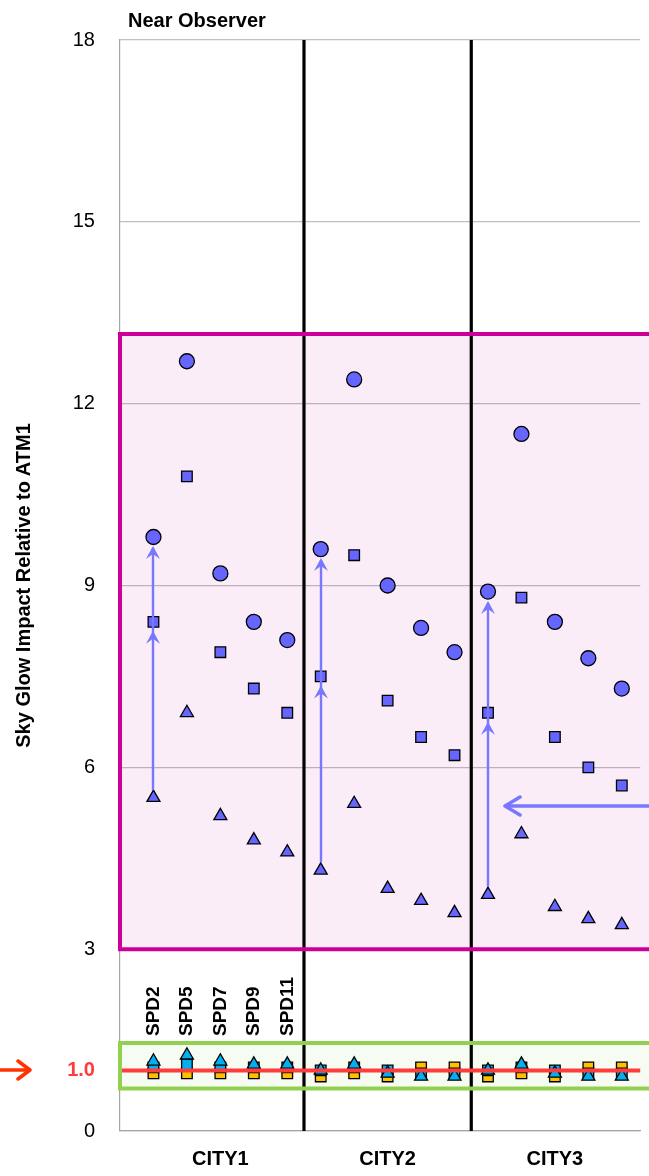 The height and width of the screenshot is (1176, 649). Describe the element at coordinates (197, 20) in the screenshot. I see `chart-title: Near Observer` at that location.